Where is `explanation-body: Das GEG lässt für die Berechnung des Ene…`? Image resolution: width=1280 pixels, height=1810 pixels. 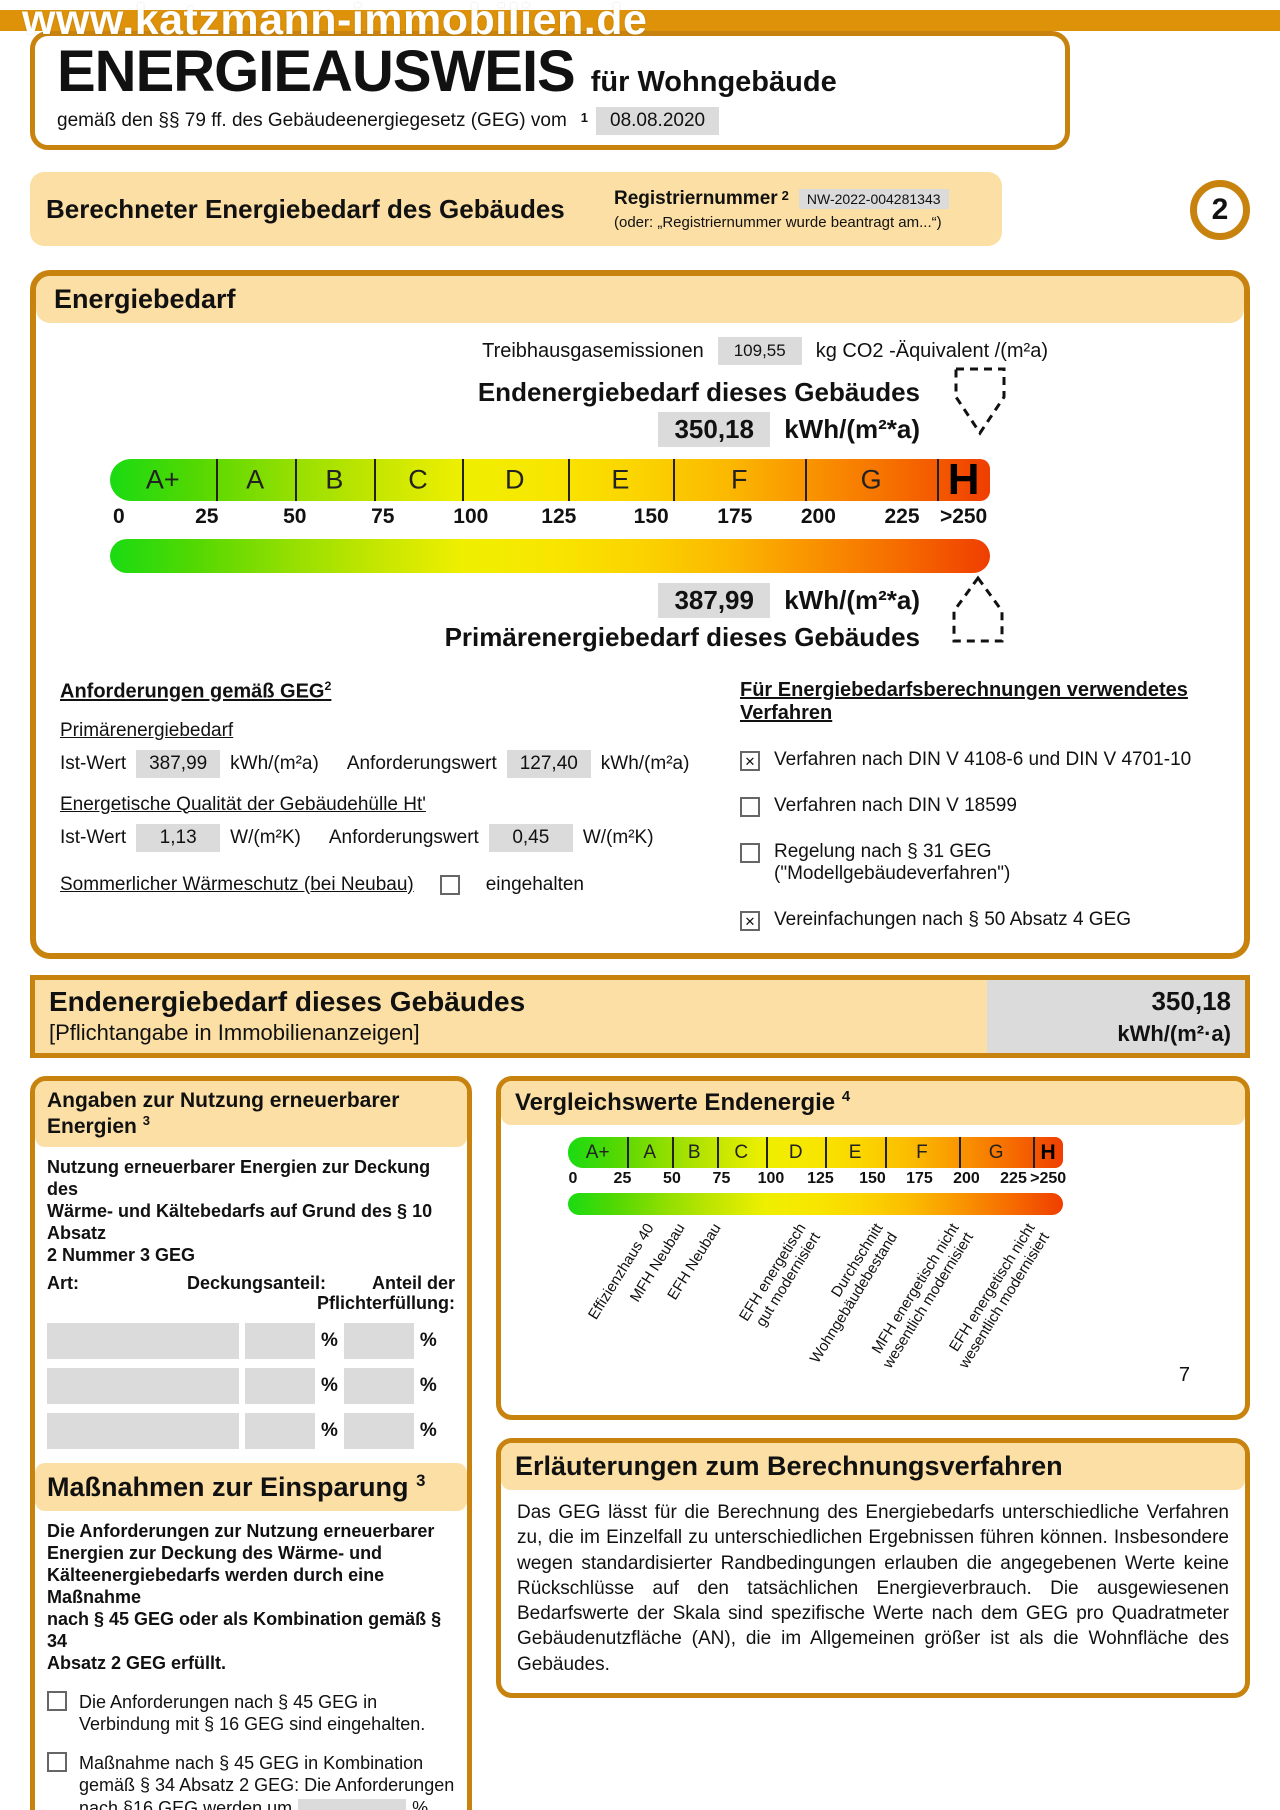
explanation-body: Das GEG lässt für die Berechnung des Ene… is located at coordinates (873, 1588).